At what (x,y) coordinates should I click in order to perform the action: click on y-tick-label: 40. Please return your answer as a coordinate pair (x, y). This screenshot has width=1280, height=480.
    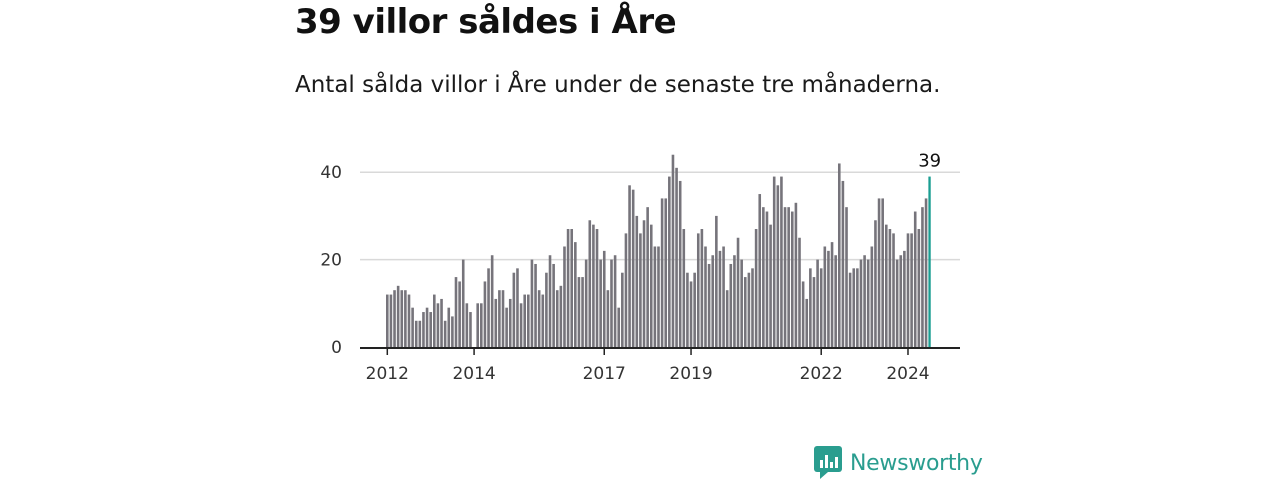
    Looking at the image, I should click on (331, 173).